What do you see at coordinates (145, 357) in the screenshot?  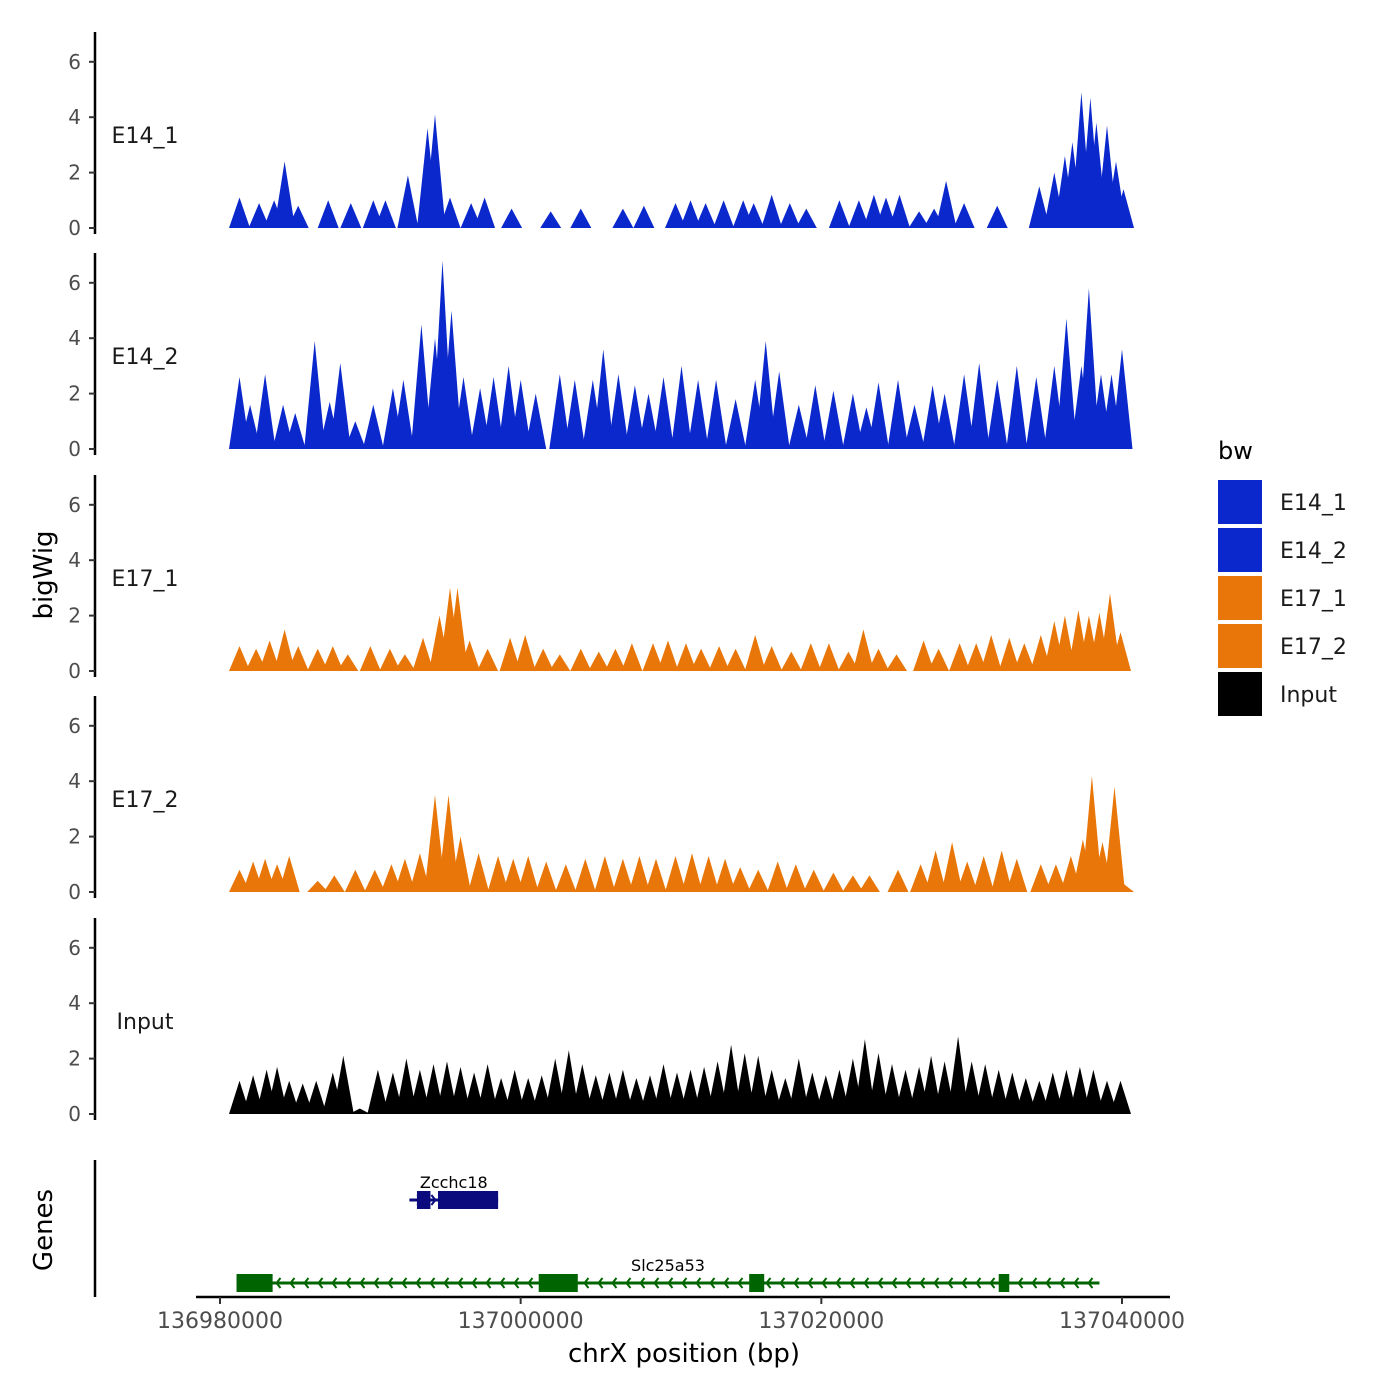 I see `track-label: E14_2` at bounding box center [145, 357].